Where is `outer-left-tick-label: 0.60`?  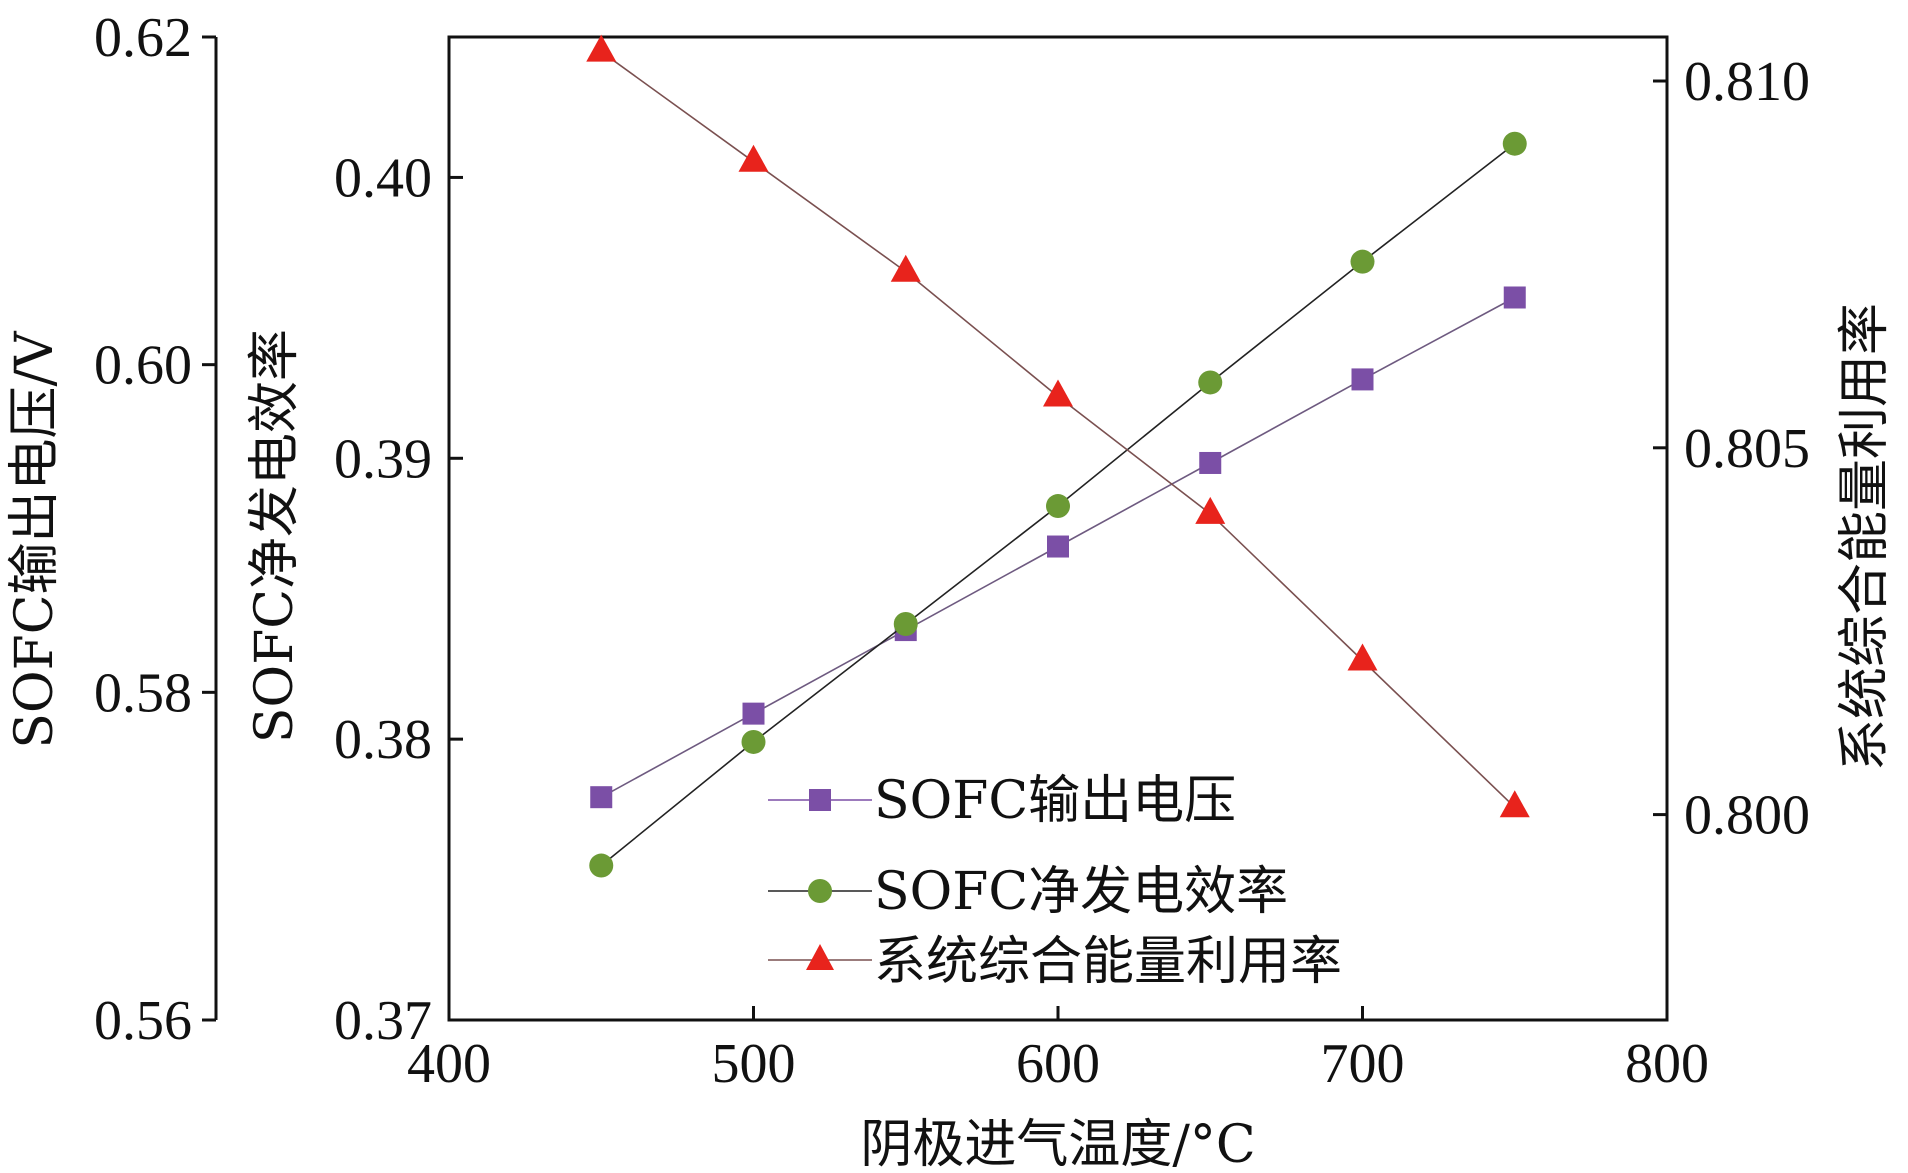 outer-left-tick-label: 0.60 is located at coordinates (143, 366).